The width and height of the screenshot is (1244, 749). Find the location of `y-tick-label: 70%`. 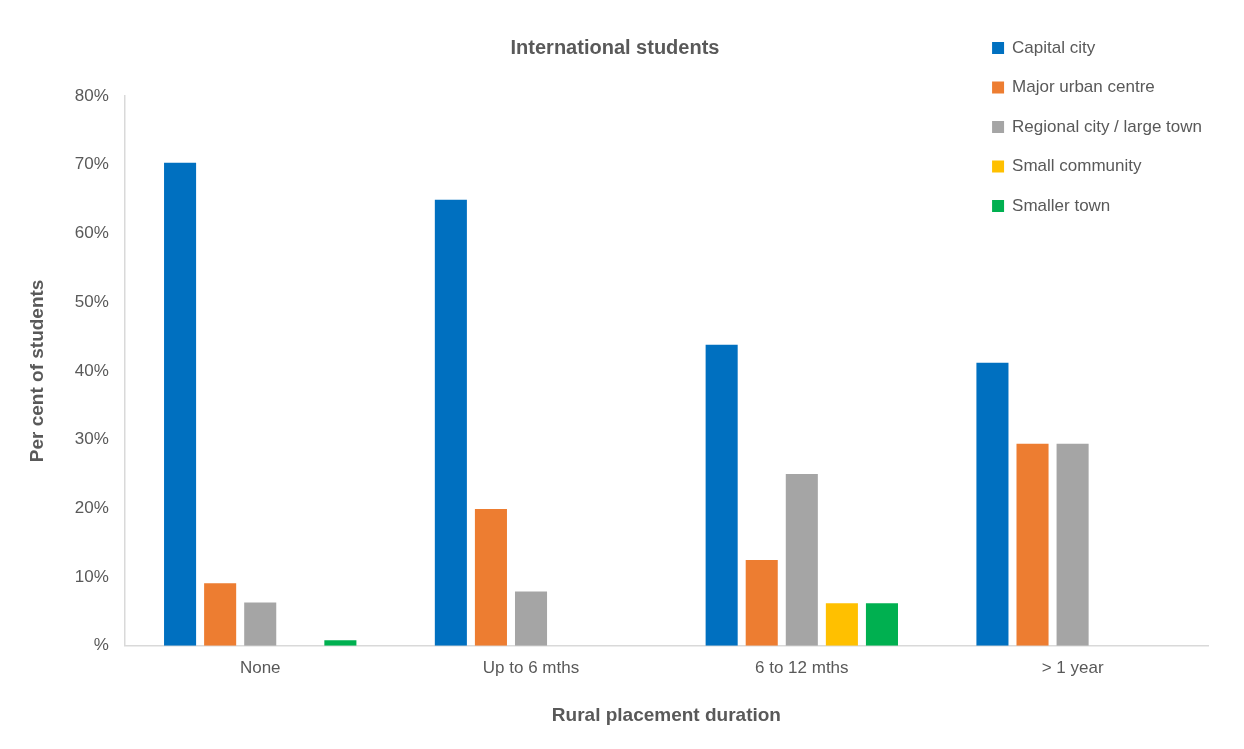

y-tick-label: 70% is located at coordinates (91, 164).